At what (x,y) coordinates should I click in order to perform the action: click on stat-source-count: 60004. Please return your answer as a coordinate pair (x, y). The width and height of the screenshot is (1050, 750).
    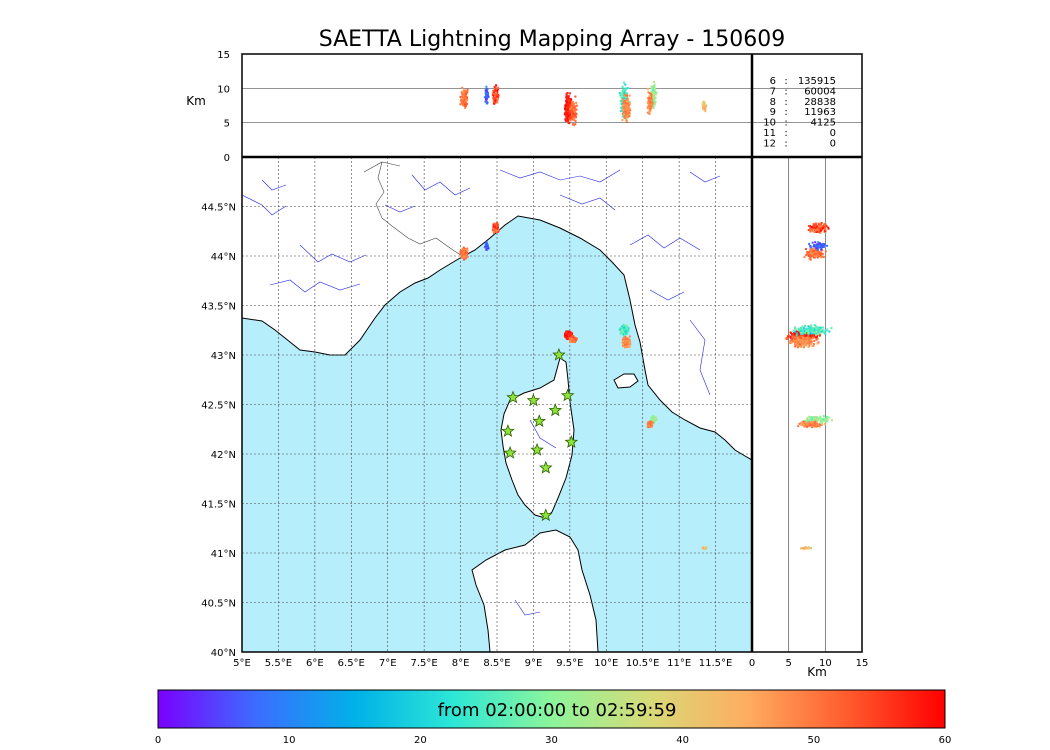
    Looking at the image, I should click on (820, 91).